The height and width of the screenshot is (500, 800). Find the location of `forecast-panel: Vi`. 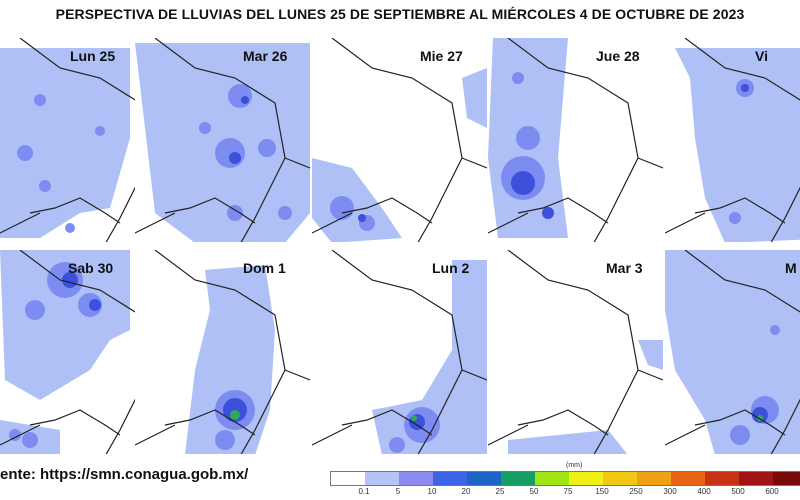

forecast-panel: Vi is located at coordinates (732, 140).